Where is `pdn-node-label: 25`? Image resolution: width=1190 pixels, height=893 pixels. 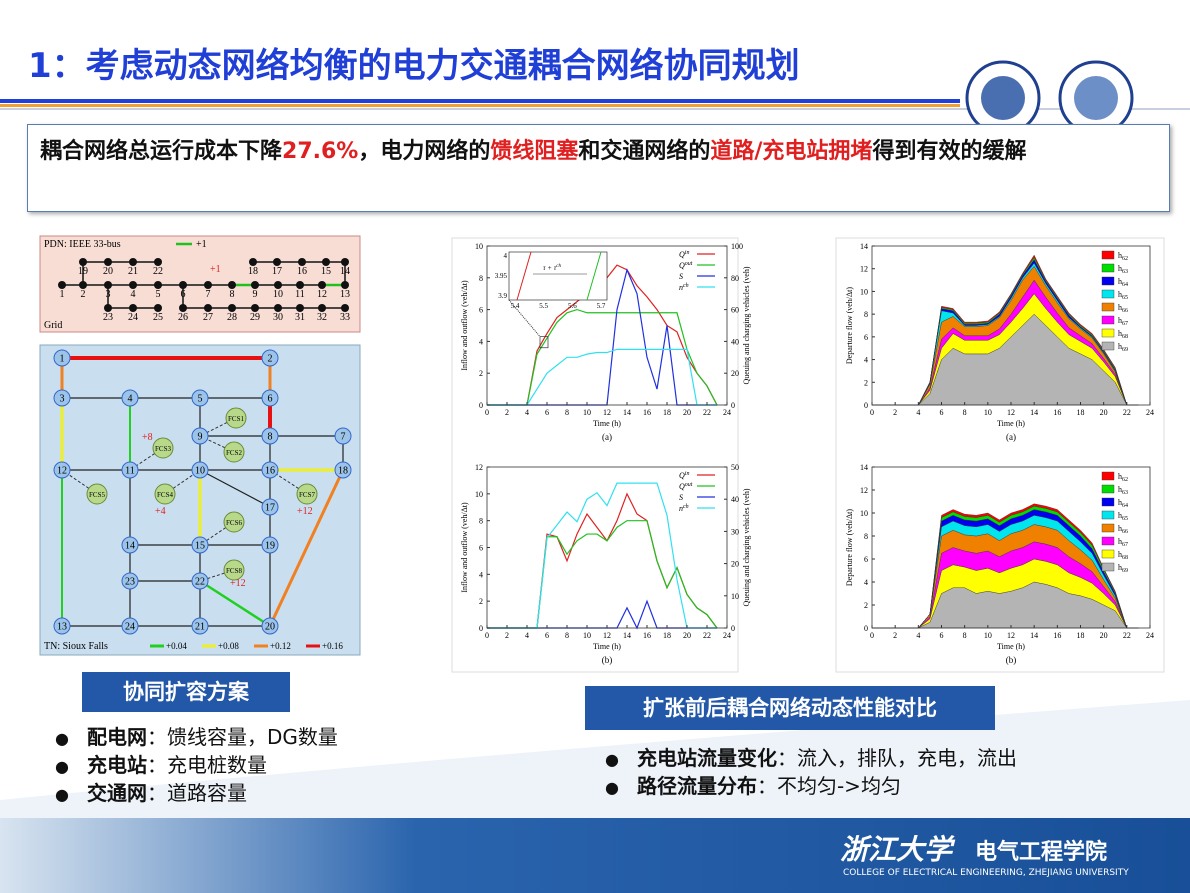 pdn-node-label: 25 is located at coordinates (158, 317).